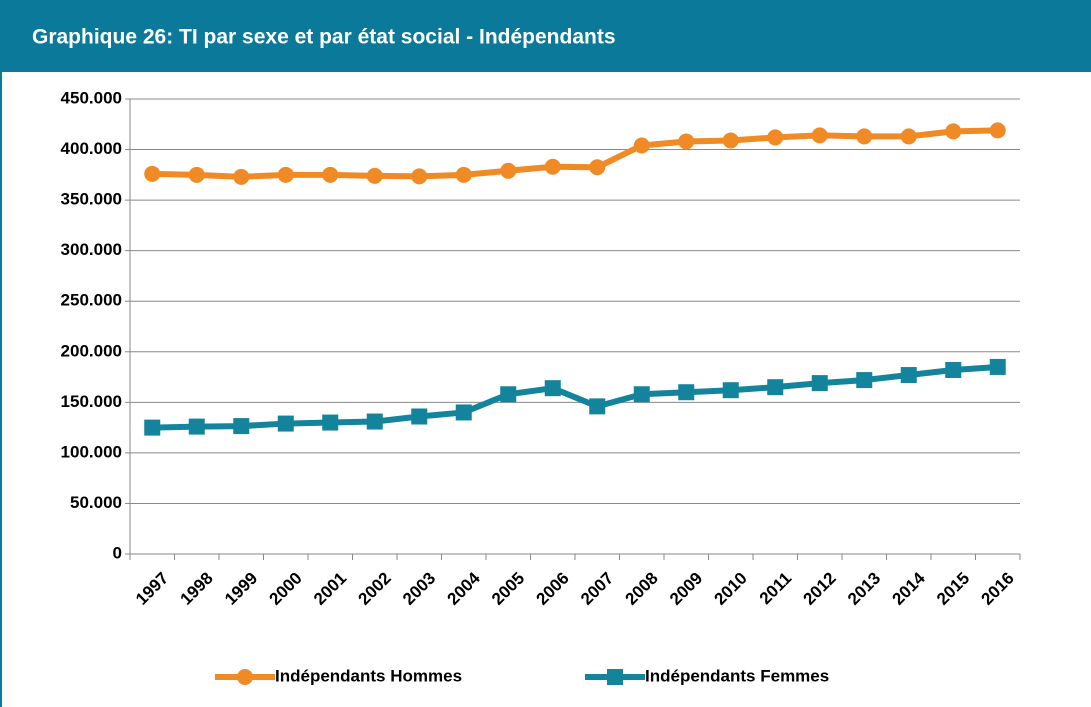 This screenshot has height=707, width=1091. I want to click on x-tick-label: 1999, so click(241, 589).